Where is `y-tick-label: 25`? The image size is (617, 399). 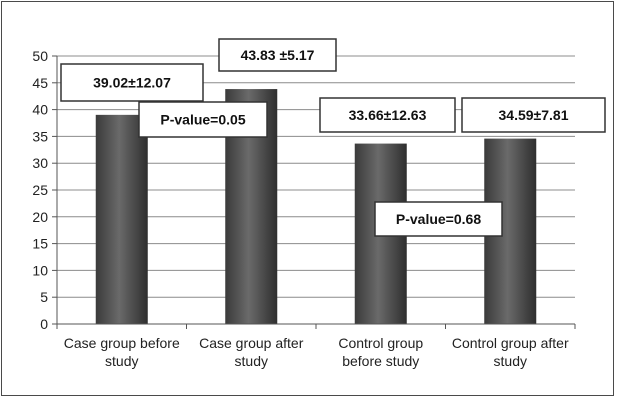 y-tick-label: 25 is located at coordinates (40, 190).